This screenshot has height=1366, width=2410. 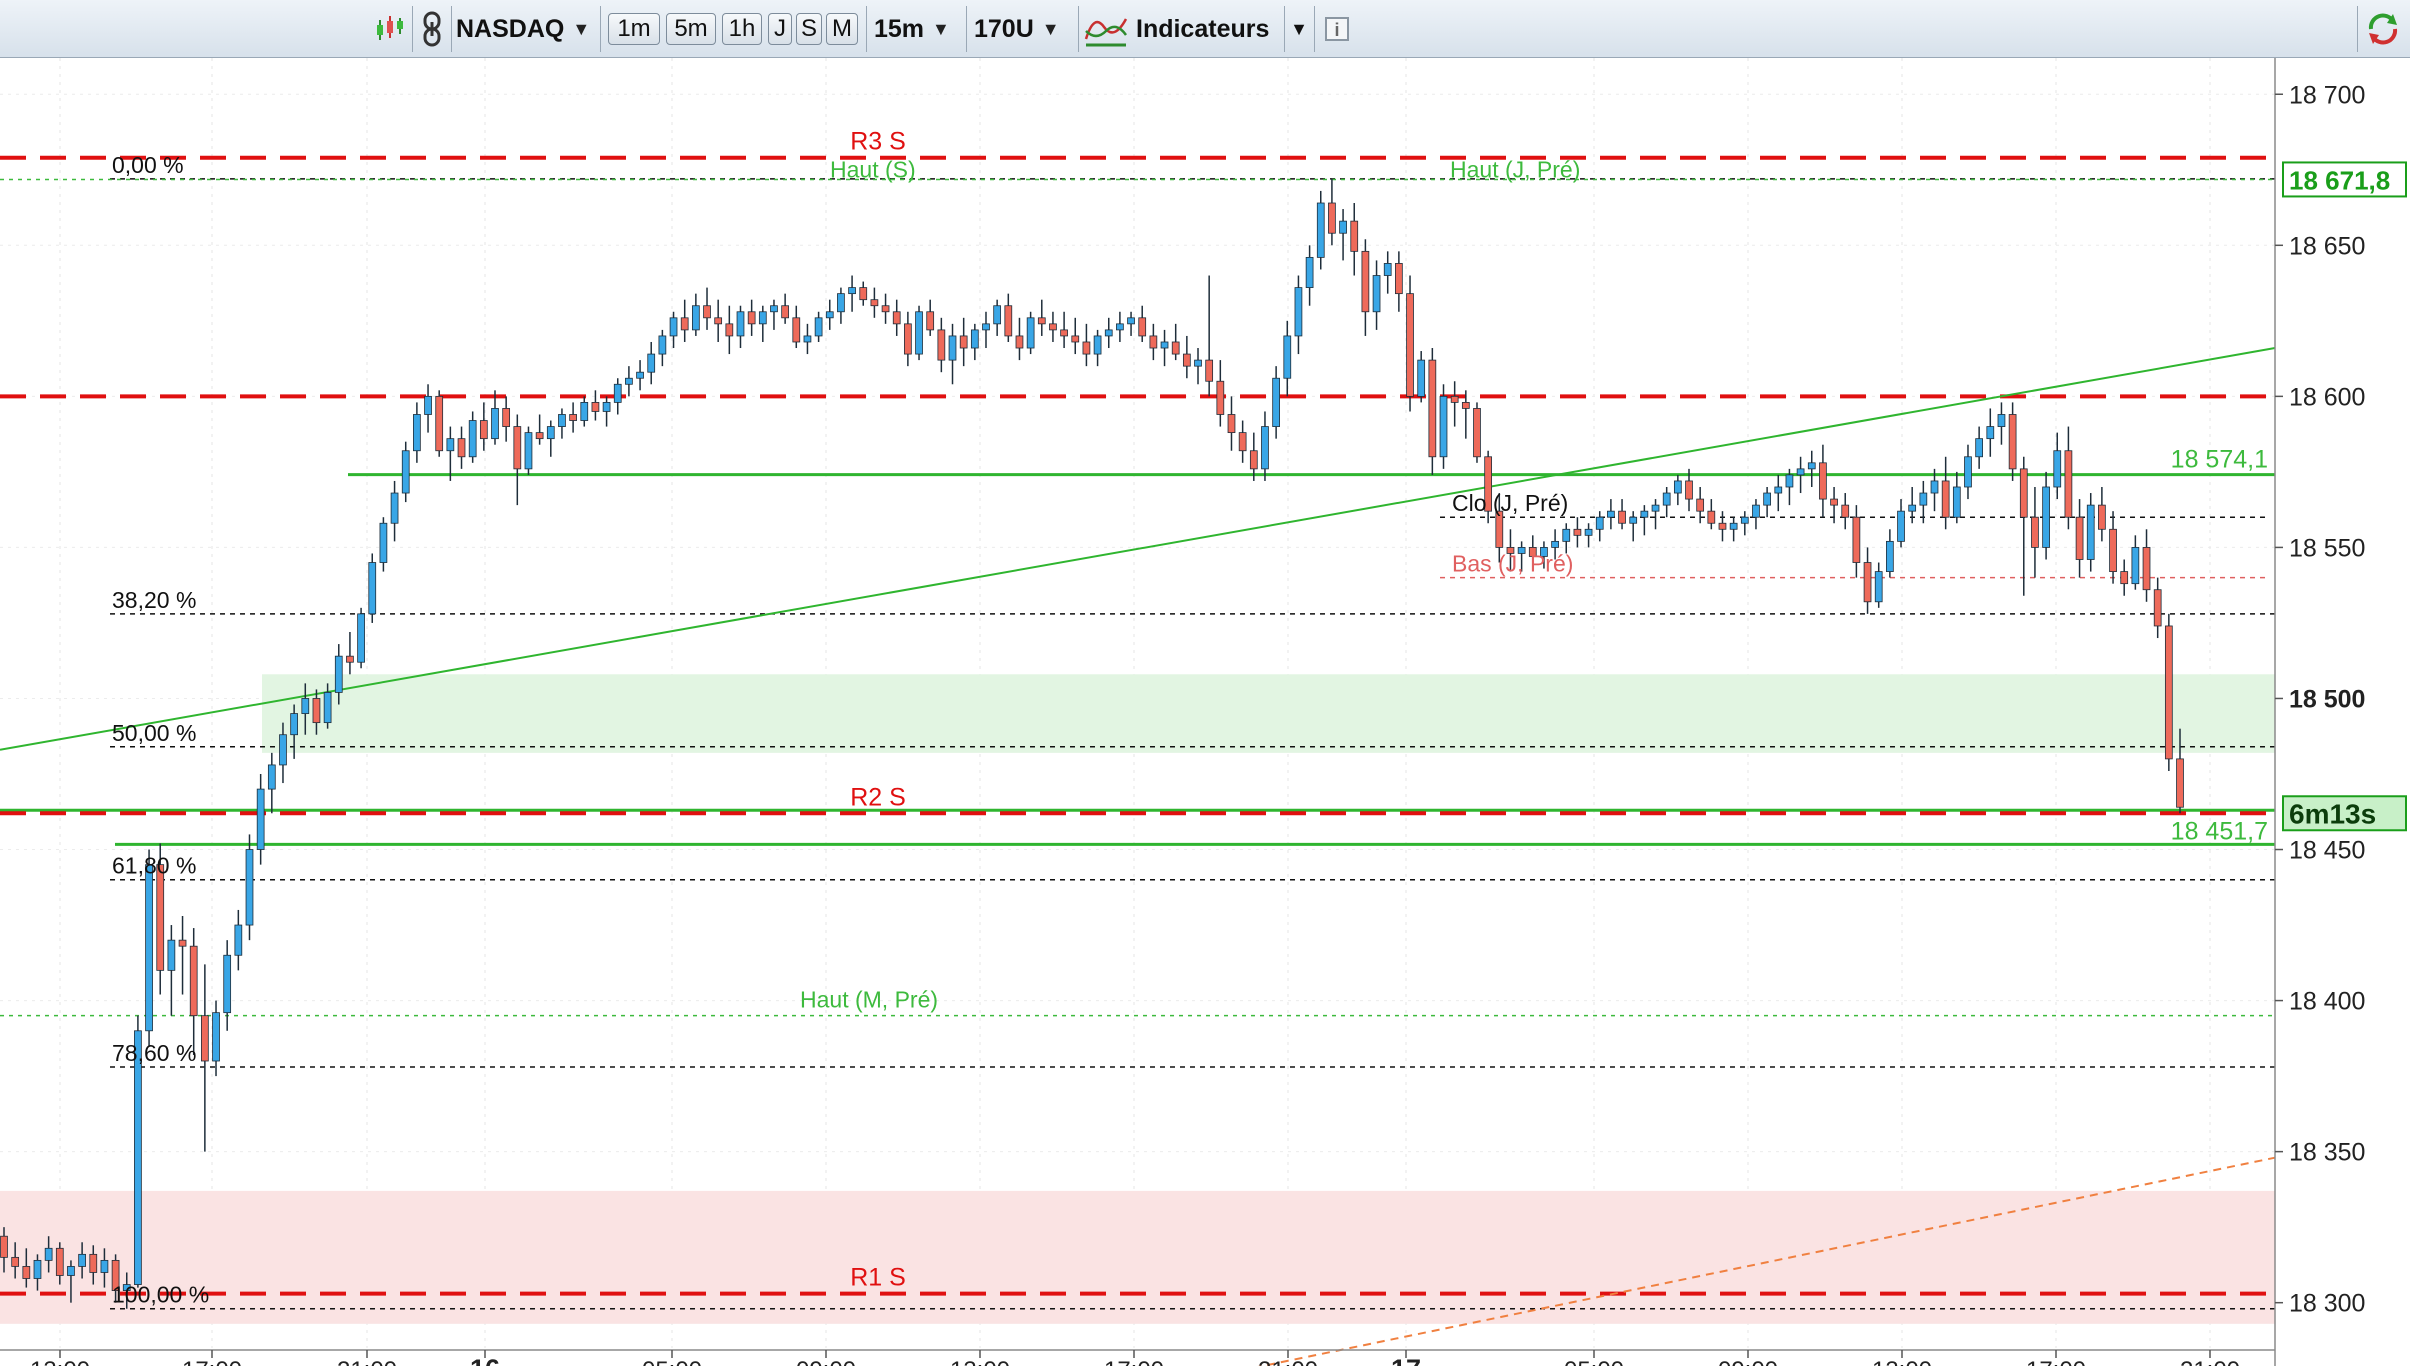 I want to click on pivot-level-label: R2 S, so click(x=878, y=797).